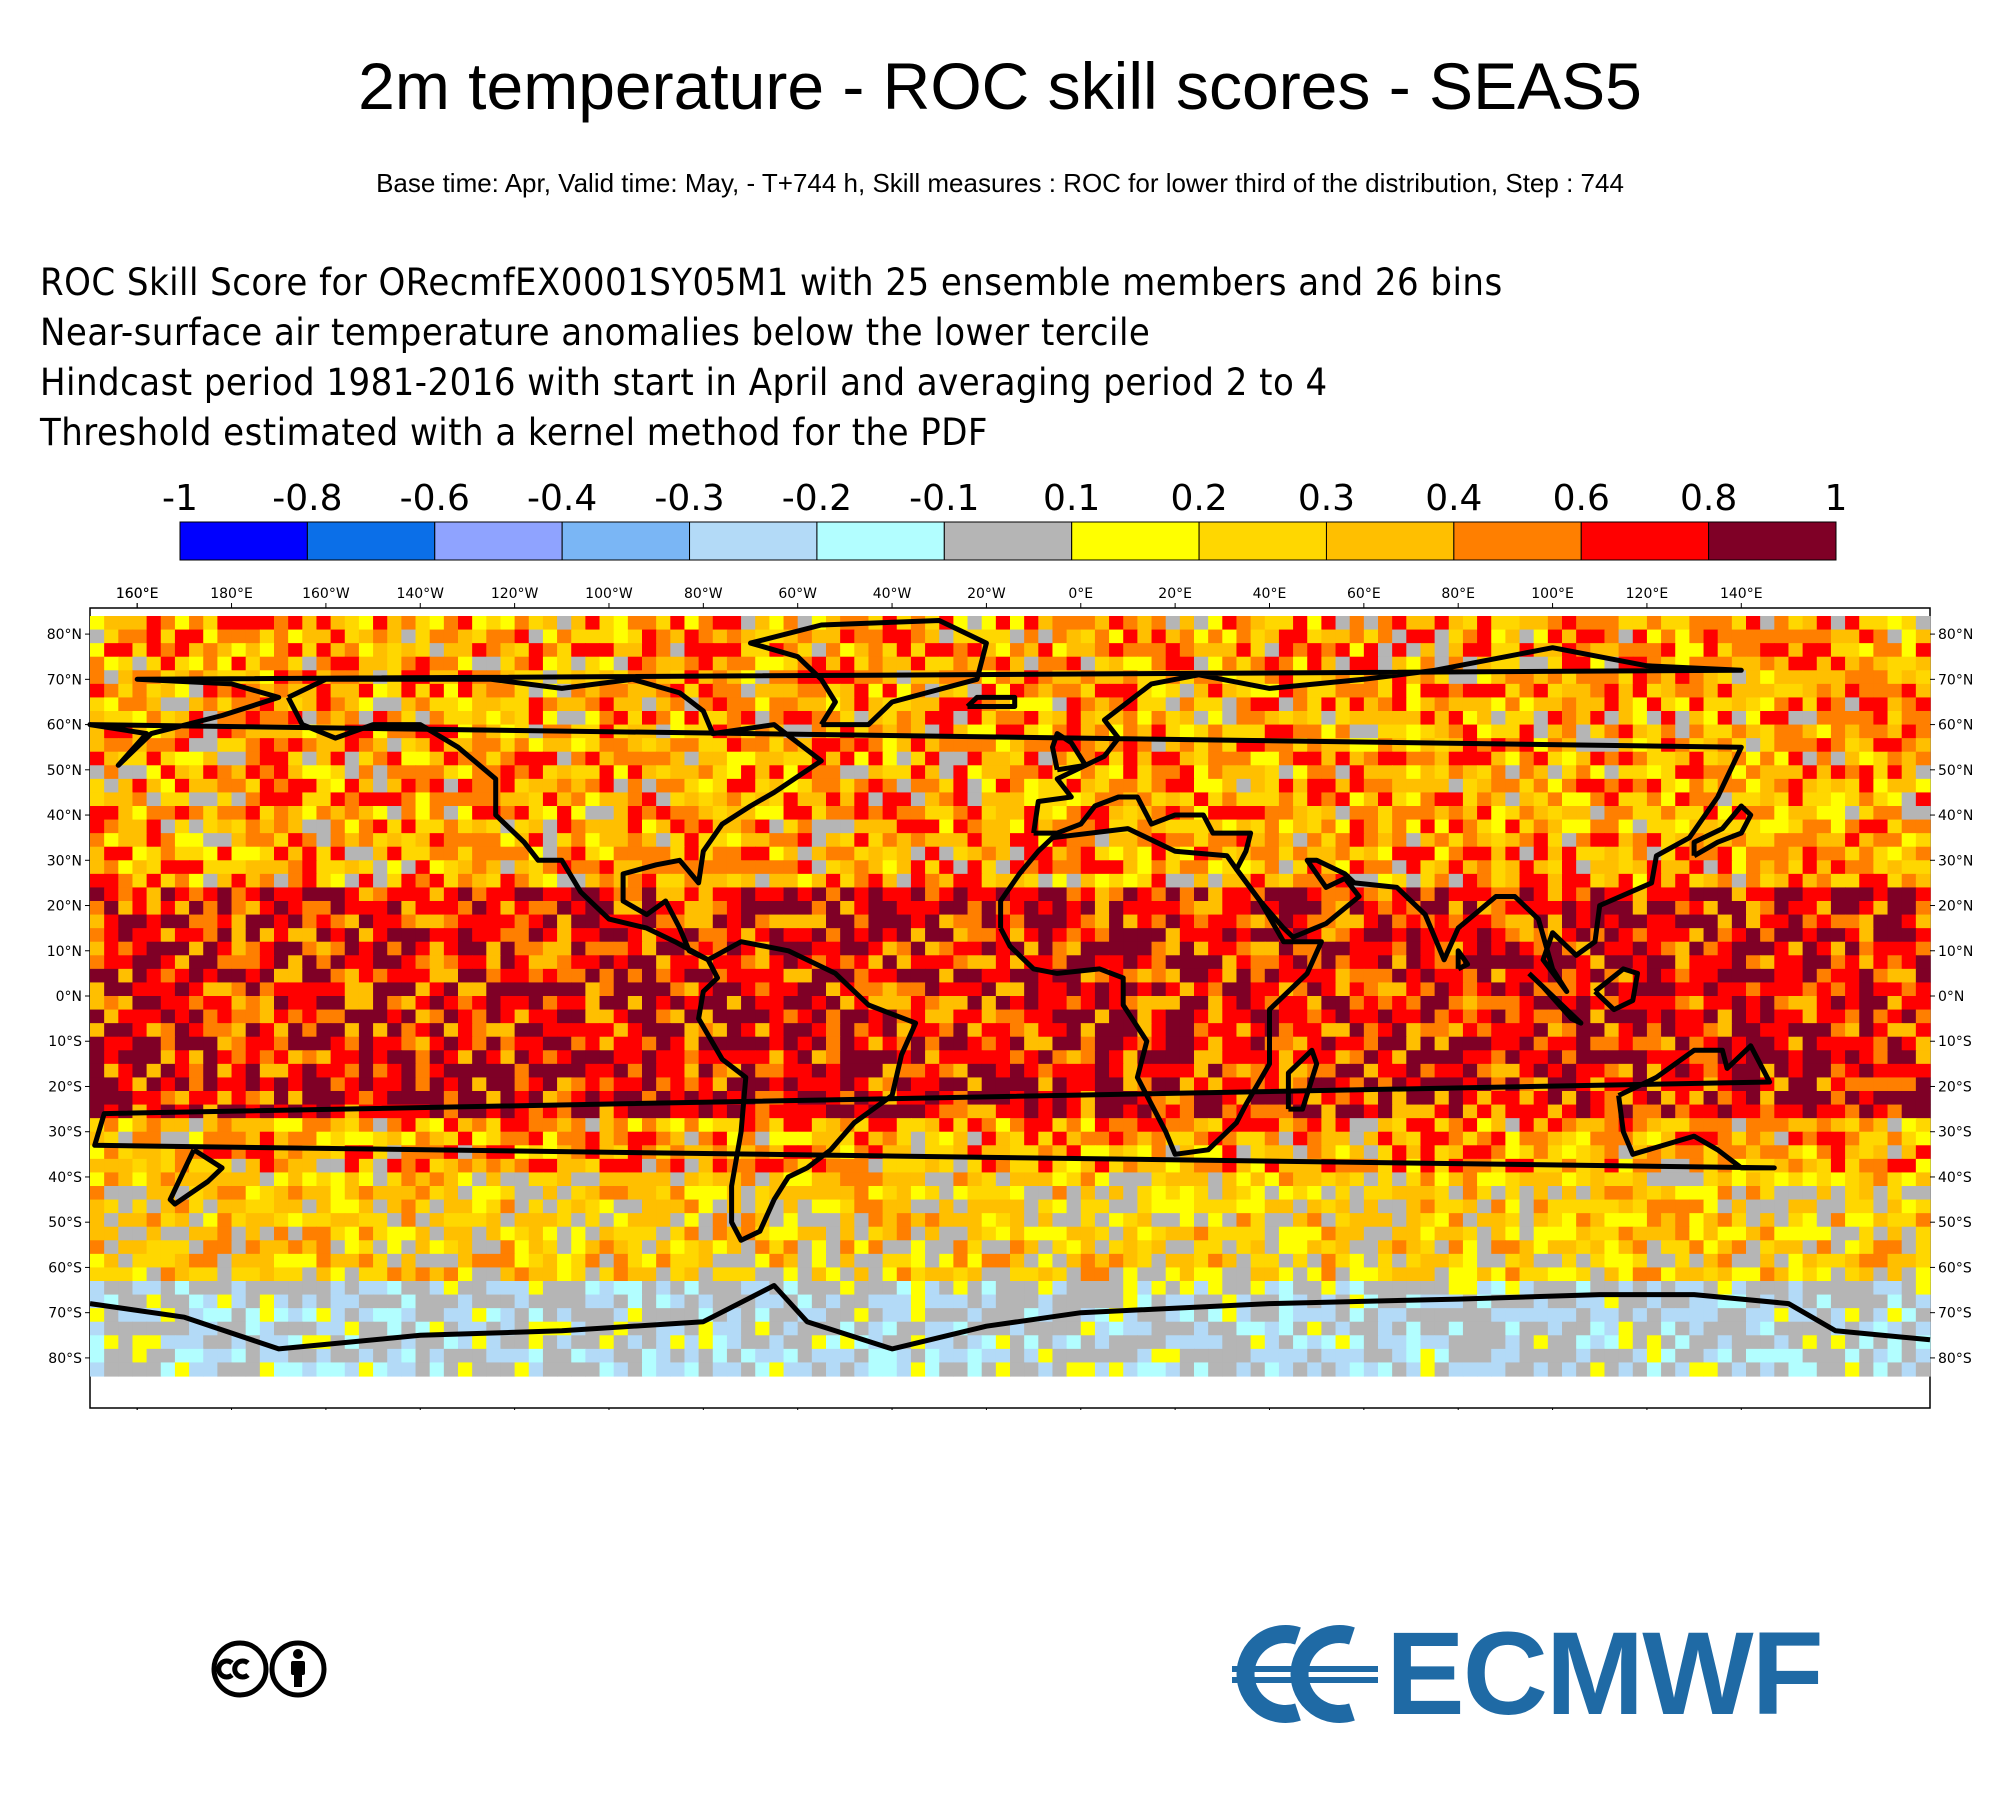  What do you see at coordinates (65, 1314) in the screenshot?
I see `lat-label-left: 70°S` at bounding box center [65, 1314].